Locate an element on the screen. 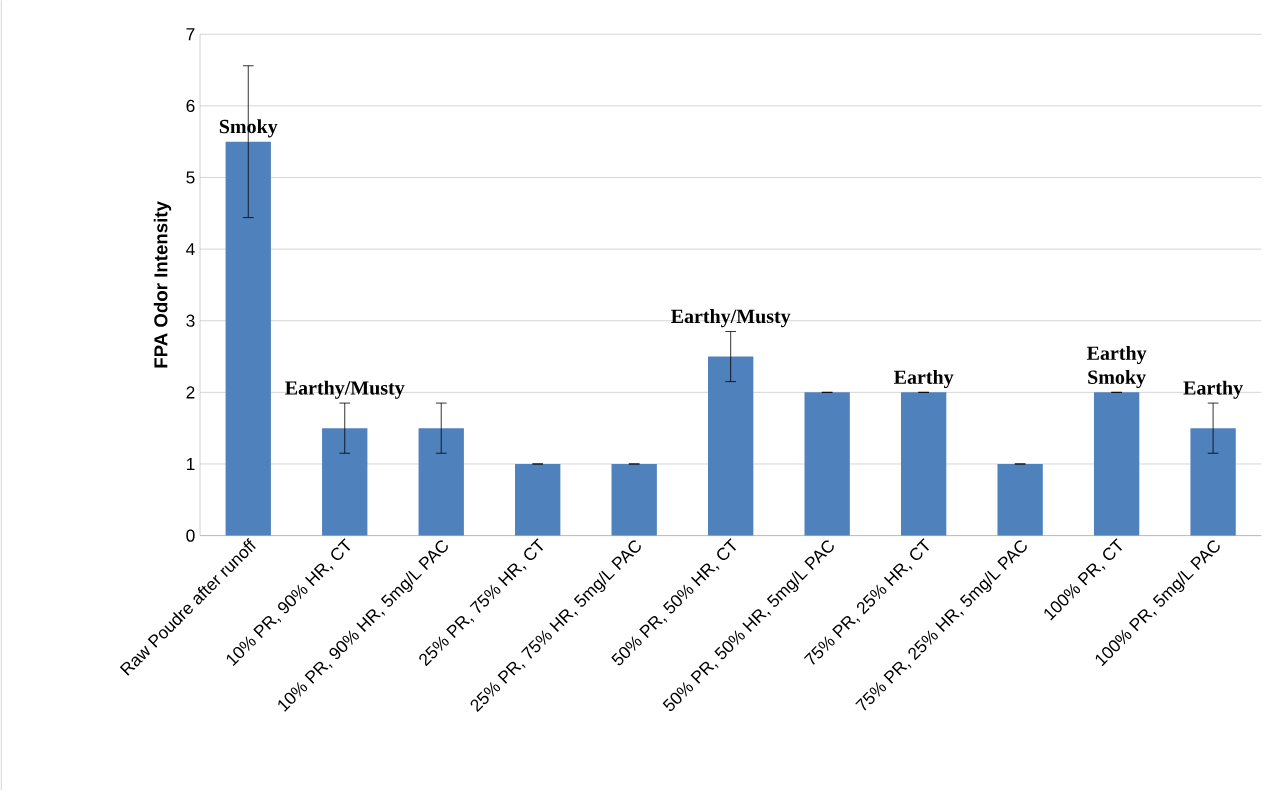 The width and height of the screenshot is (1270, 791). y-tick-label: 3 is located at coordinates (190, 321).